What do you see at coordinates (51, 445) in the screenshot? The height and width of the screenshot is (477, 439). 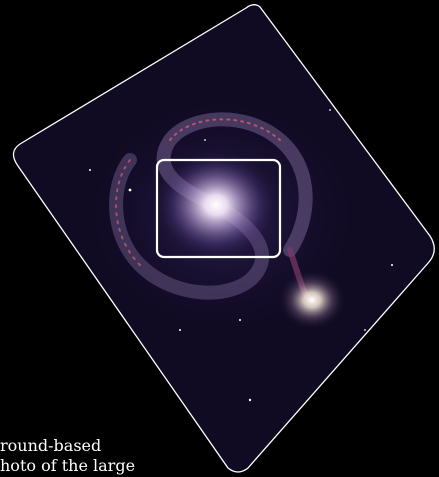 I see `caption-line-1: round-based` at bounding box center [51, 445].